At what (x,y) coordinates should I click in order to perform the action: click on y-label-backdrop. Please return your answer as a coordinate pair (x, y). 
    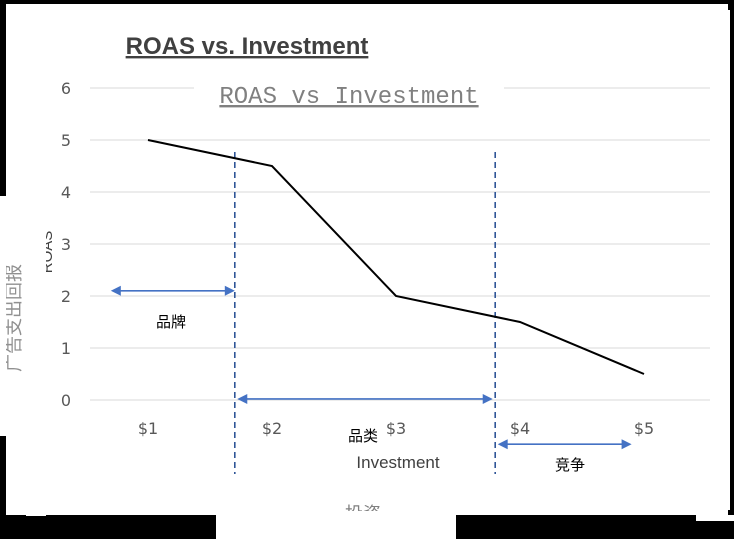
    Looking at the image, I should click on (26, 300).